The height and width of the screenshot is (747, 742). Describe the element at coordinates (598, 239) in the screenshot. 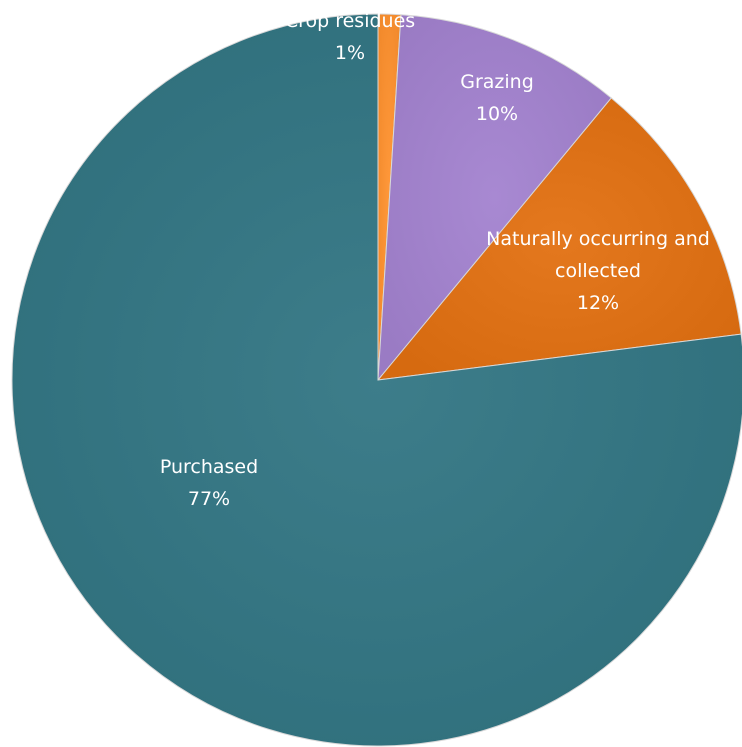

I see `data-label-category: Naturally occurring and` at that location.